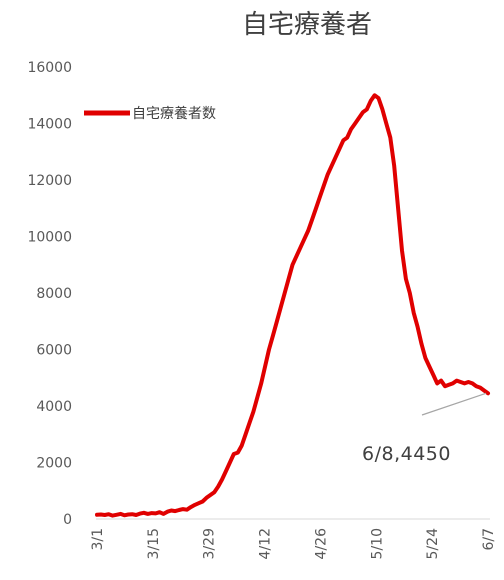 The height and width of the screenshot is (580, 504). What do you see at coordinates (67, 520) in the screenshot?
I see `y-tick-label: 0` at bounding box center [67, 520].